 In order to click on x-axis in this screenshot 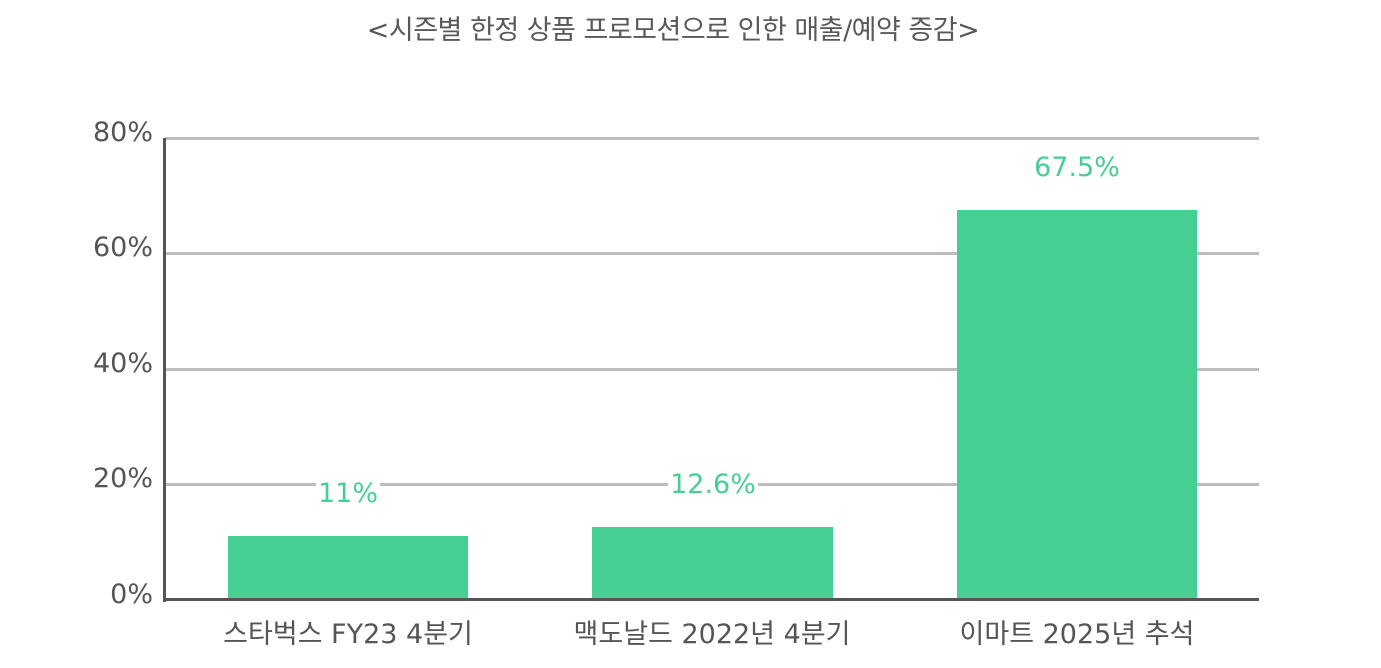, I will do `click(711, 599)`.